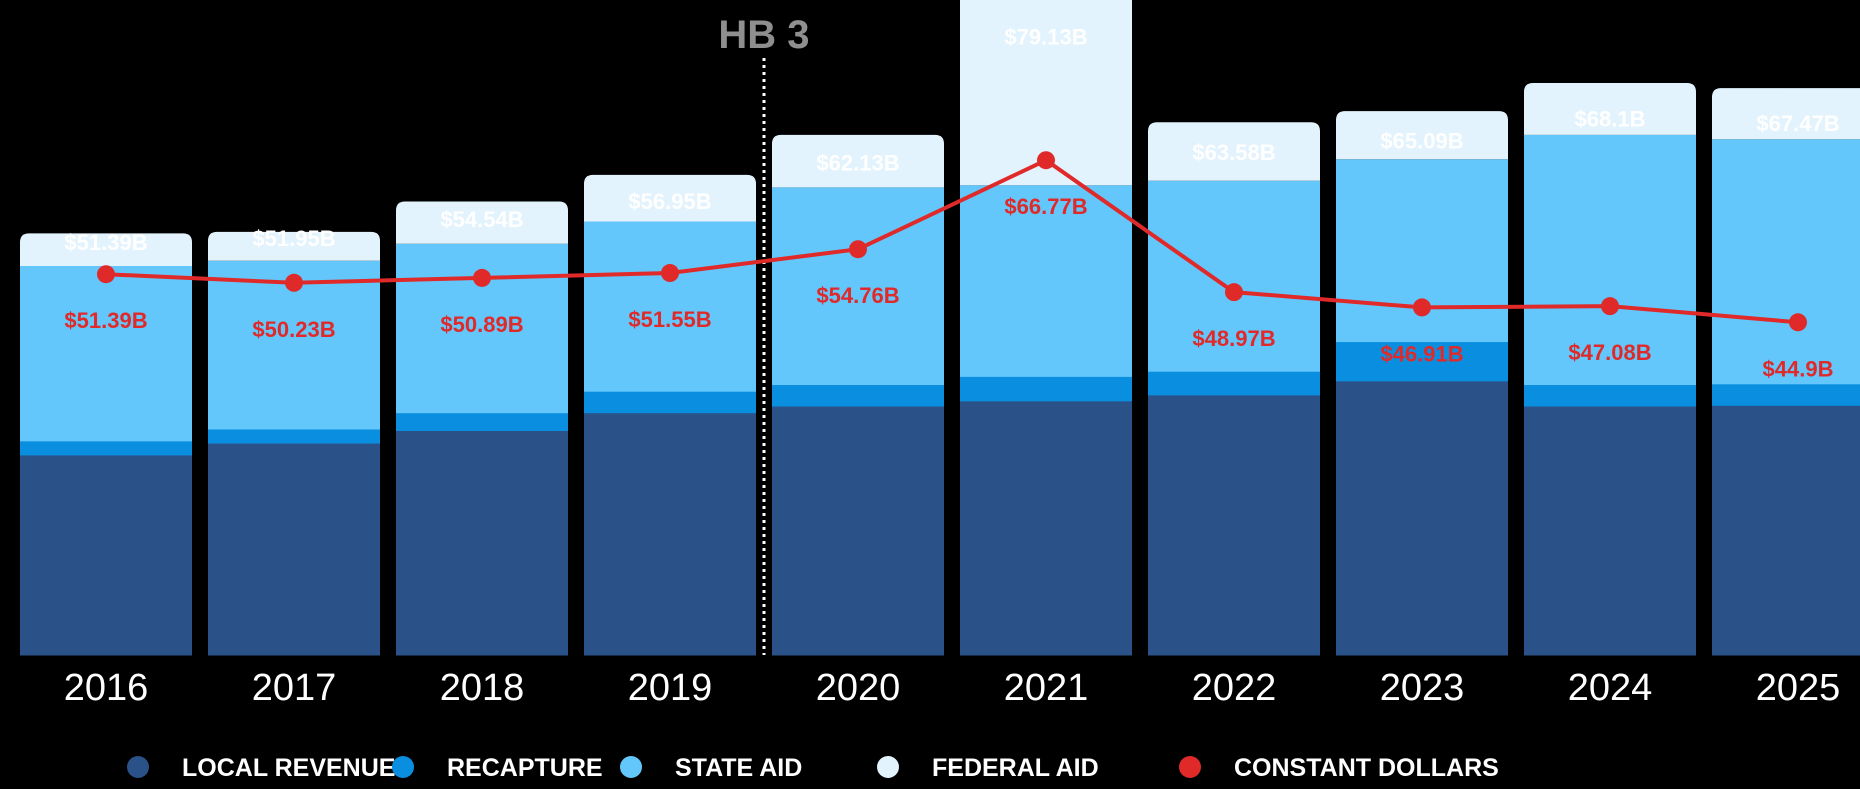  What do you see at coordinates (1046, 389) in the screenshot?
I see `bar-2021-recapture` at bounding box center [1046, 389].